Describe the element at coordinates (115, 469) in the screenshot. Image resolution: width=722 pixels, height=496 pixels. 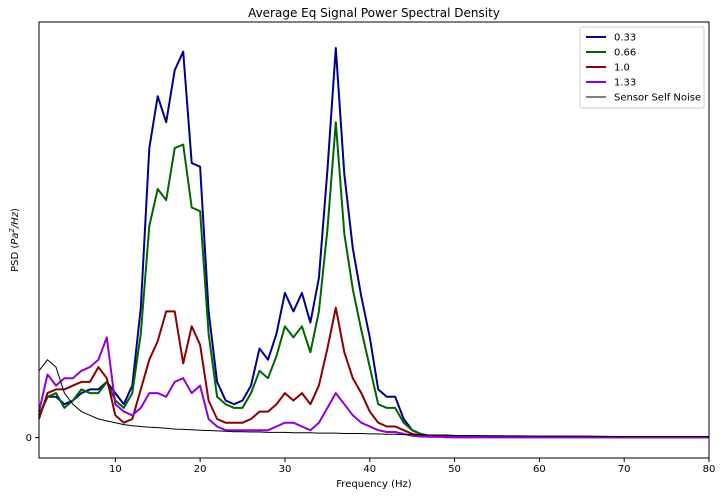
I see `x-tick-label: 10` at that location.